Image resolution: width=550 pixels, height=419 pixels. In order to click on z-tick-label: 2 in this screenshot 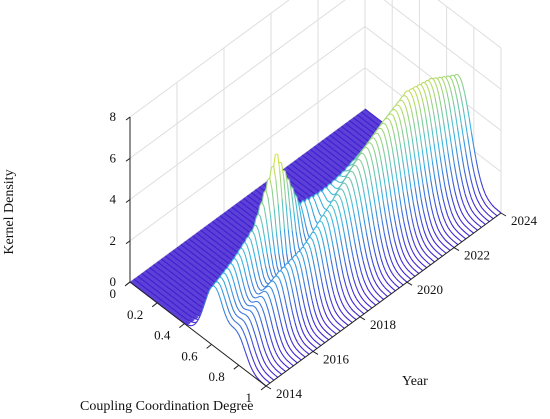, I will do `click(113, 240)`.